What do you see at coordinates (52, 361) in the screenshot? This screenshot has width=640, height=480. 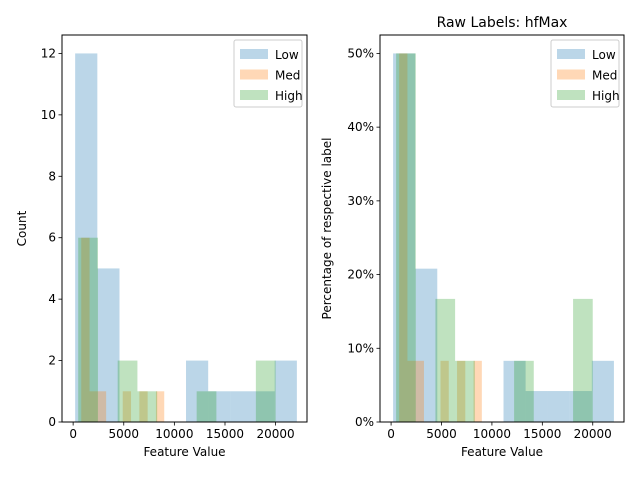 I see `y-tick-label: 2` at bounding box center [52, 361].